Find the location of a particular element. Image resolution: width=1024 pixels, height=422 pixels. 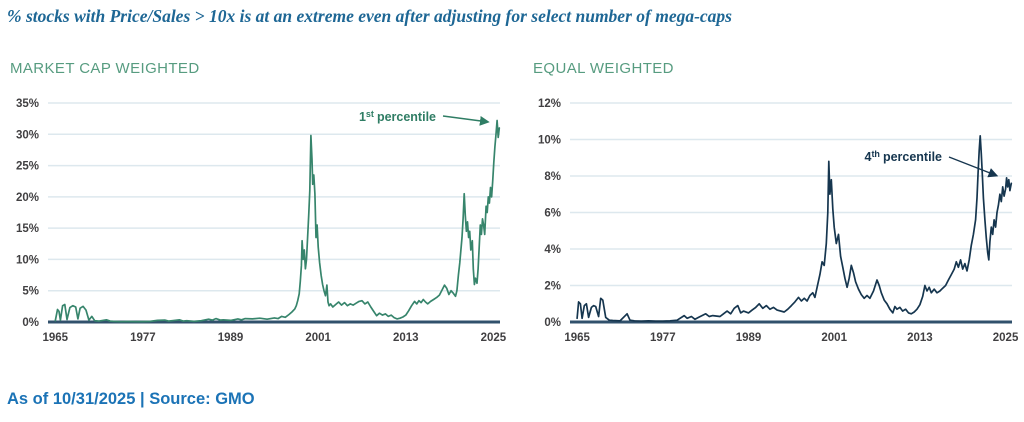

y-tick-label: 12% is located at coordinates (549, 104).